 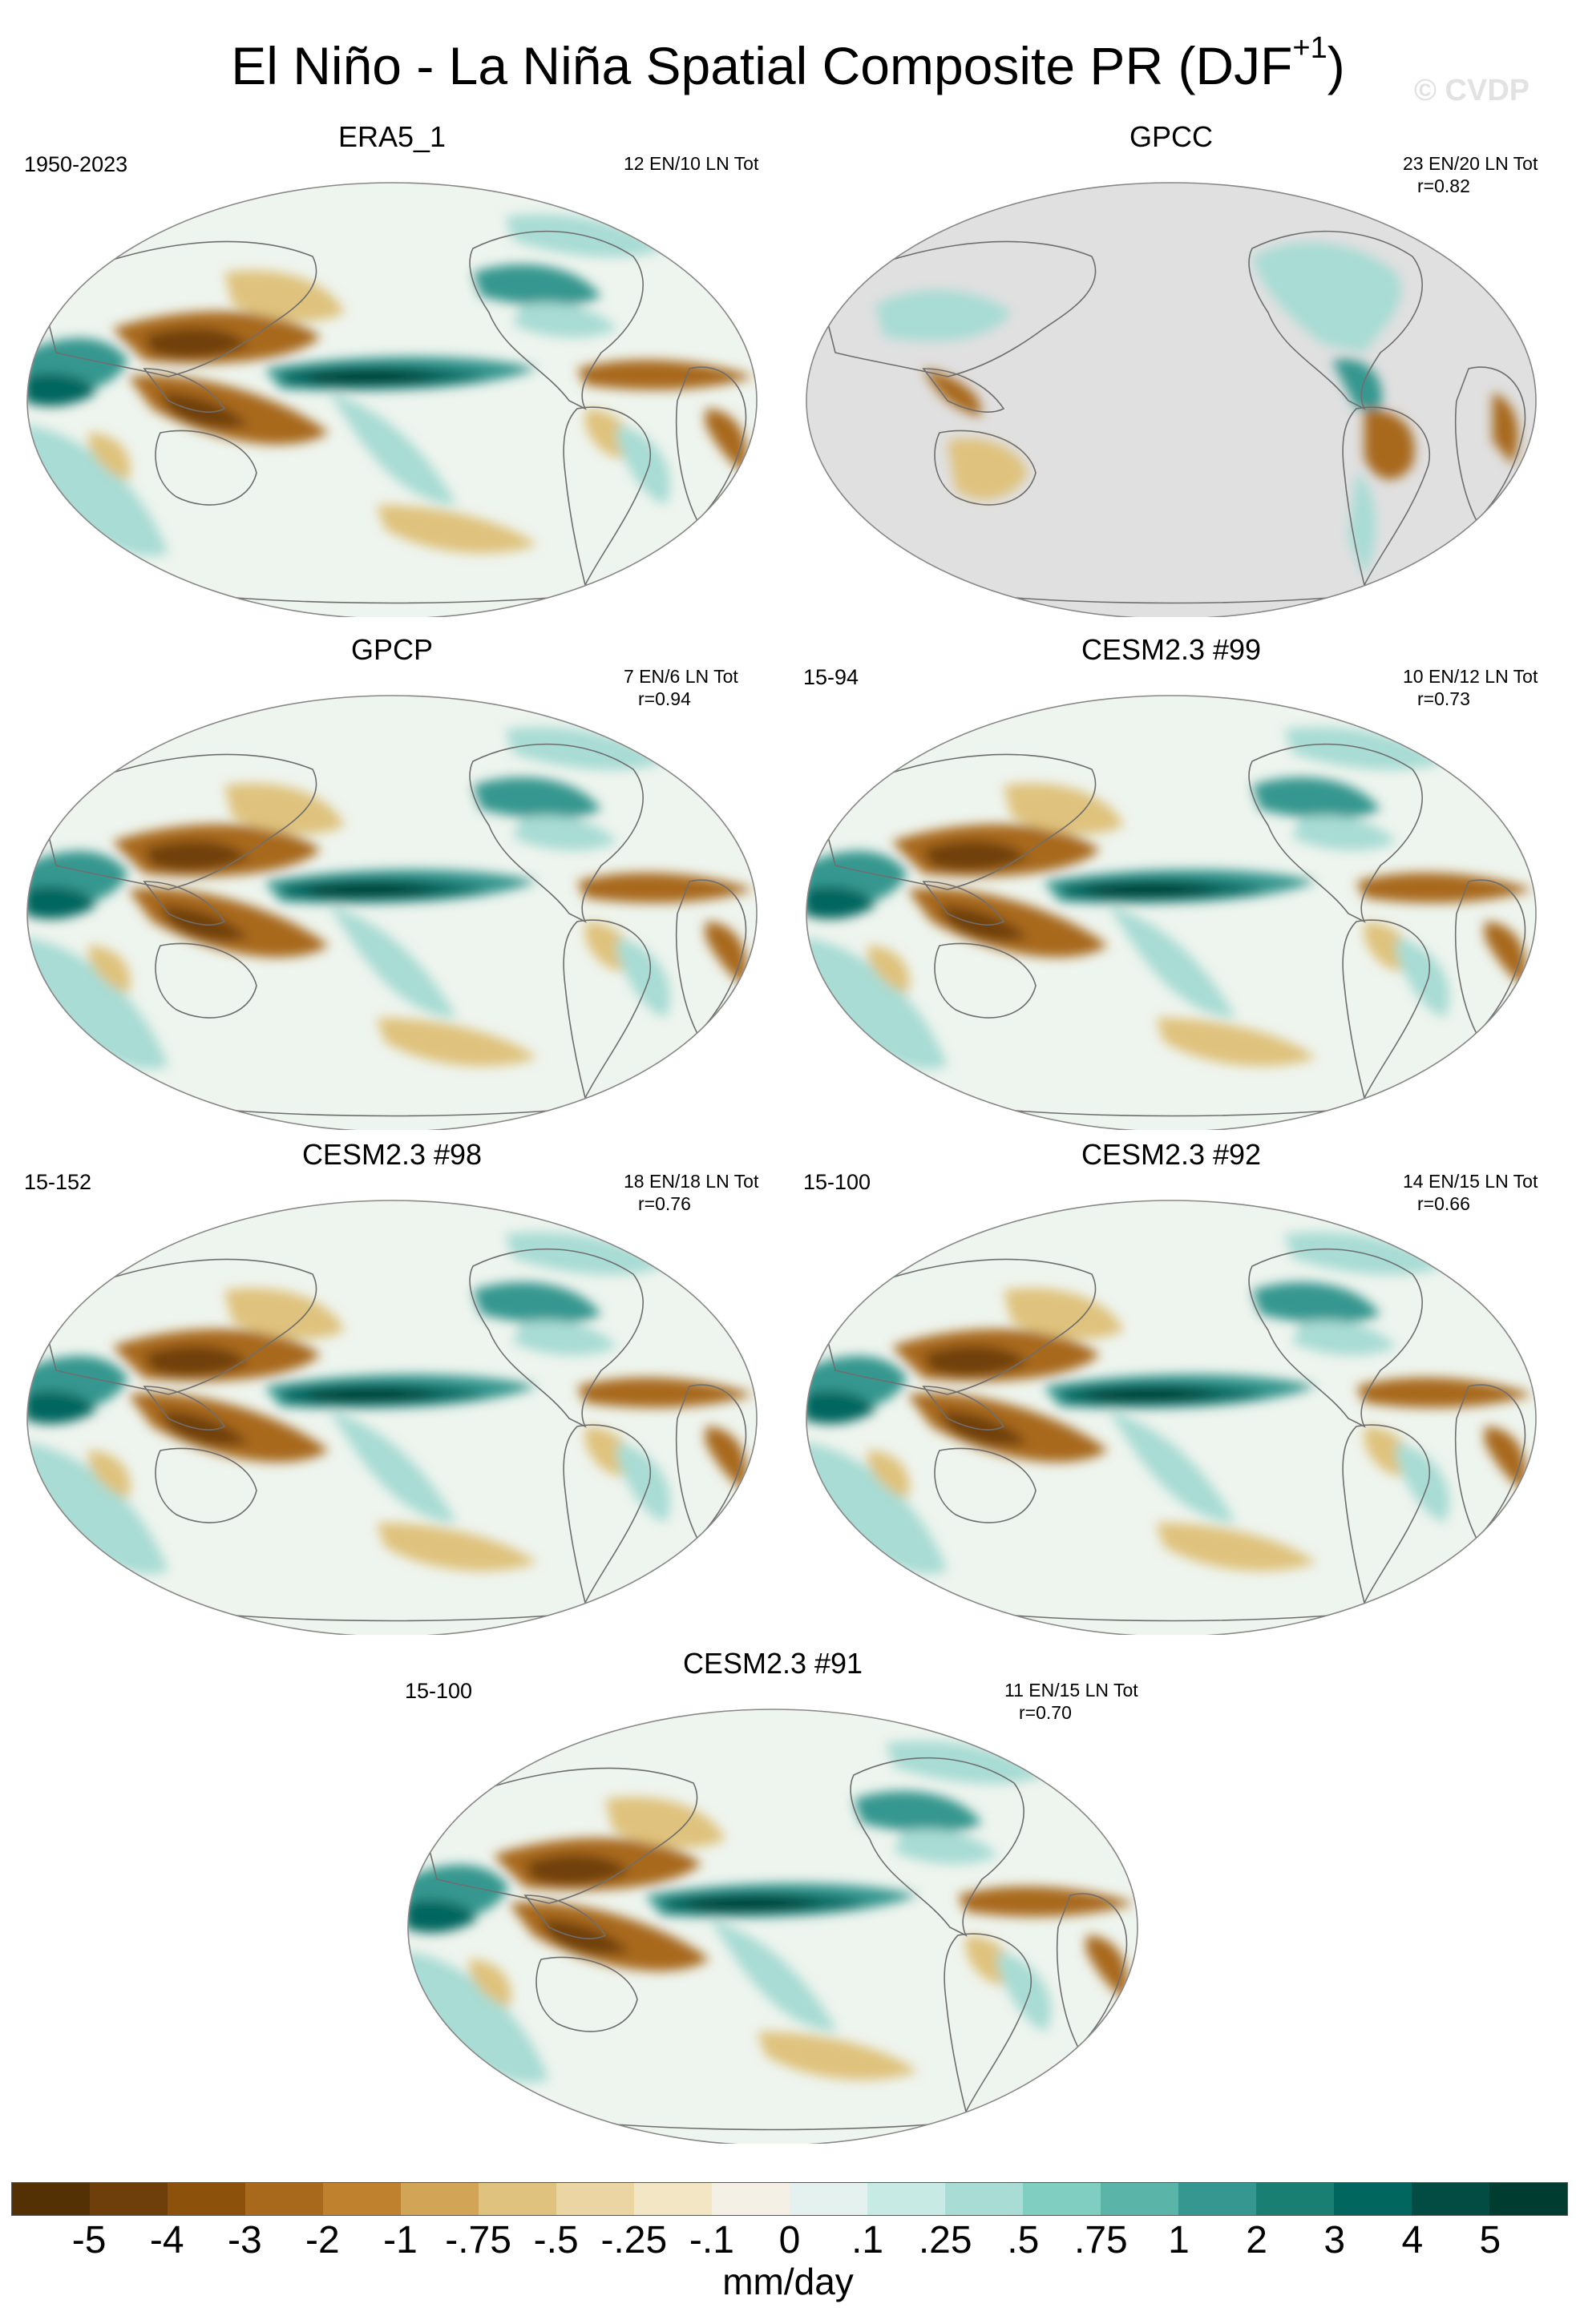 What do you see at coordinates (556, 2240) in the screenshot?
I see `colorbar-tick-label: -.5` at bounding box center [556, 2240].